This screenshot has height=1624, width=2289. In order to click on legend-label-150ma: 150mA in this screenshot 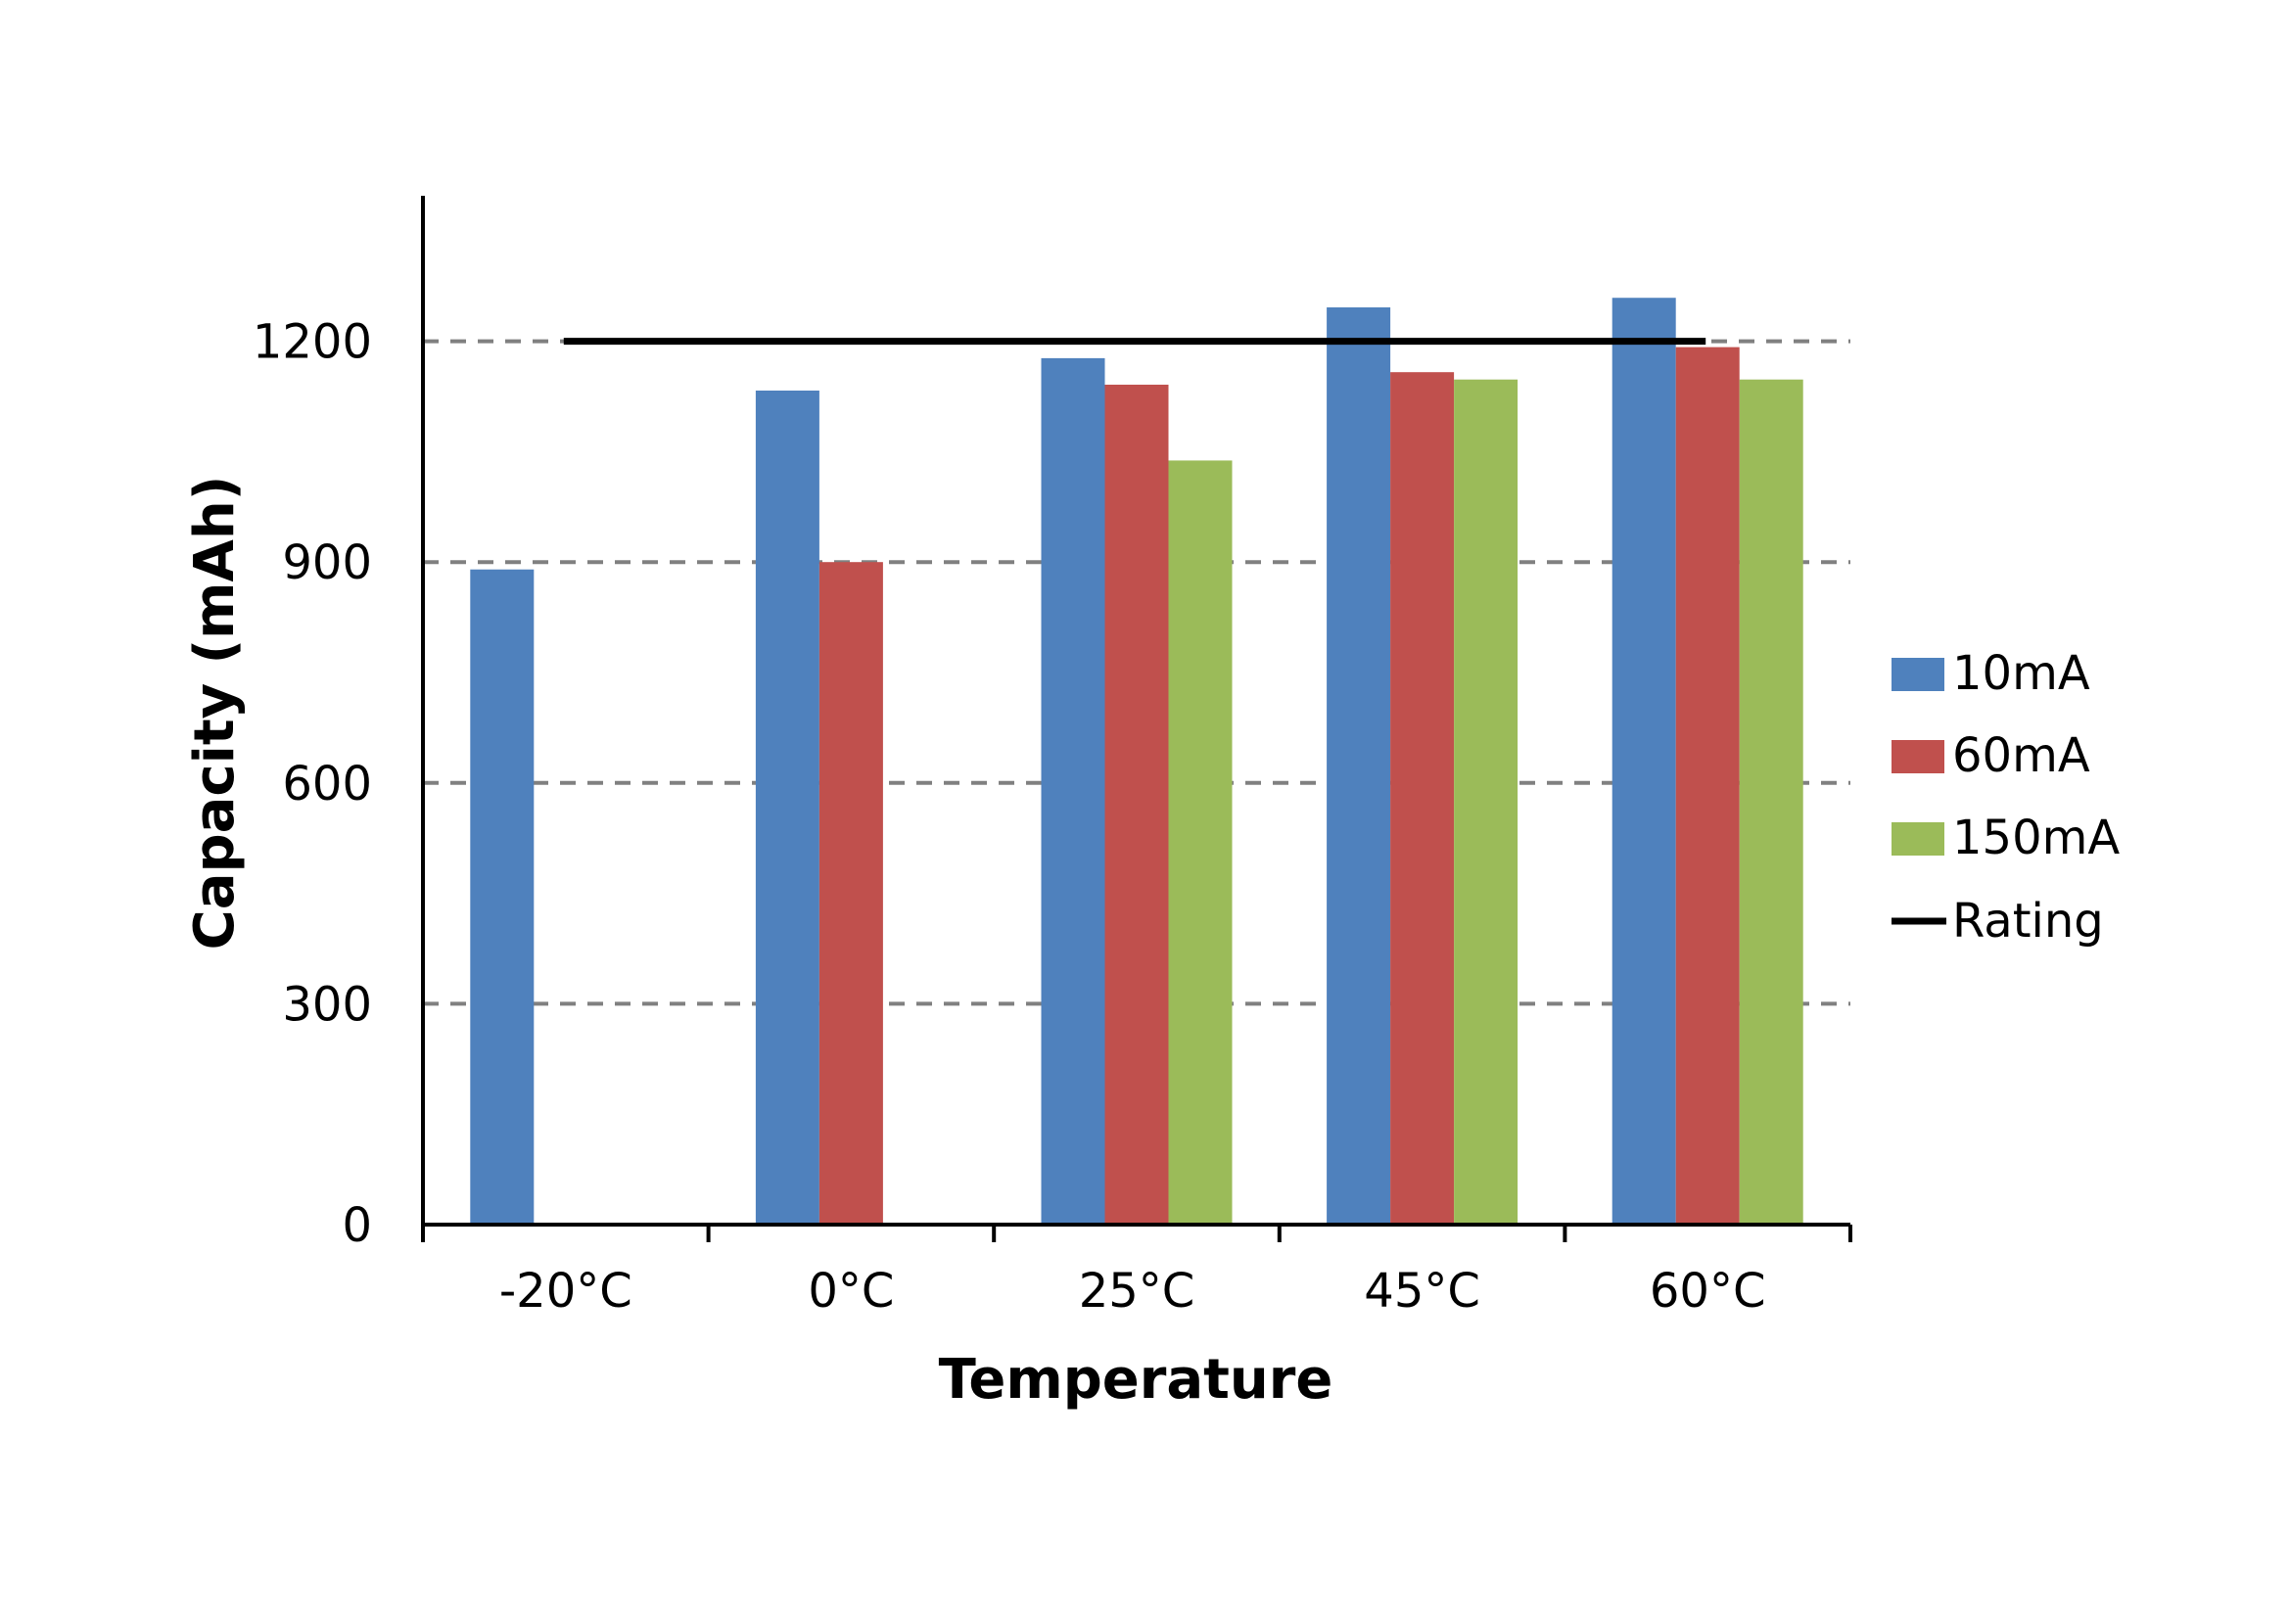, I will do `click(2036, 838)`.